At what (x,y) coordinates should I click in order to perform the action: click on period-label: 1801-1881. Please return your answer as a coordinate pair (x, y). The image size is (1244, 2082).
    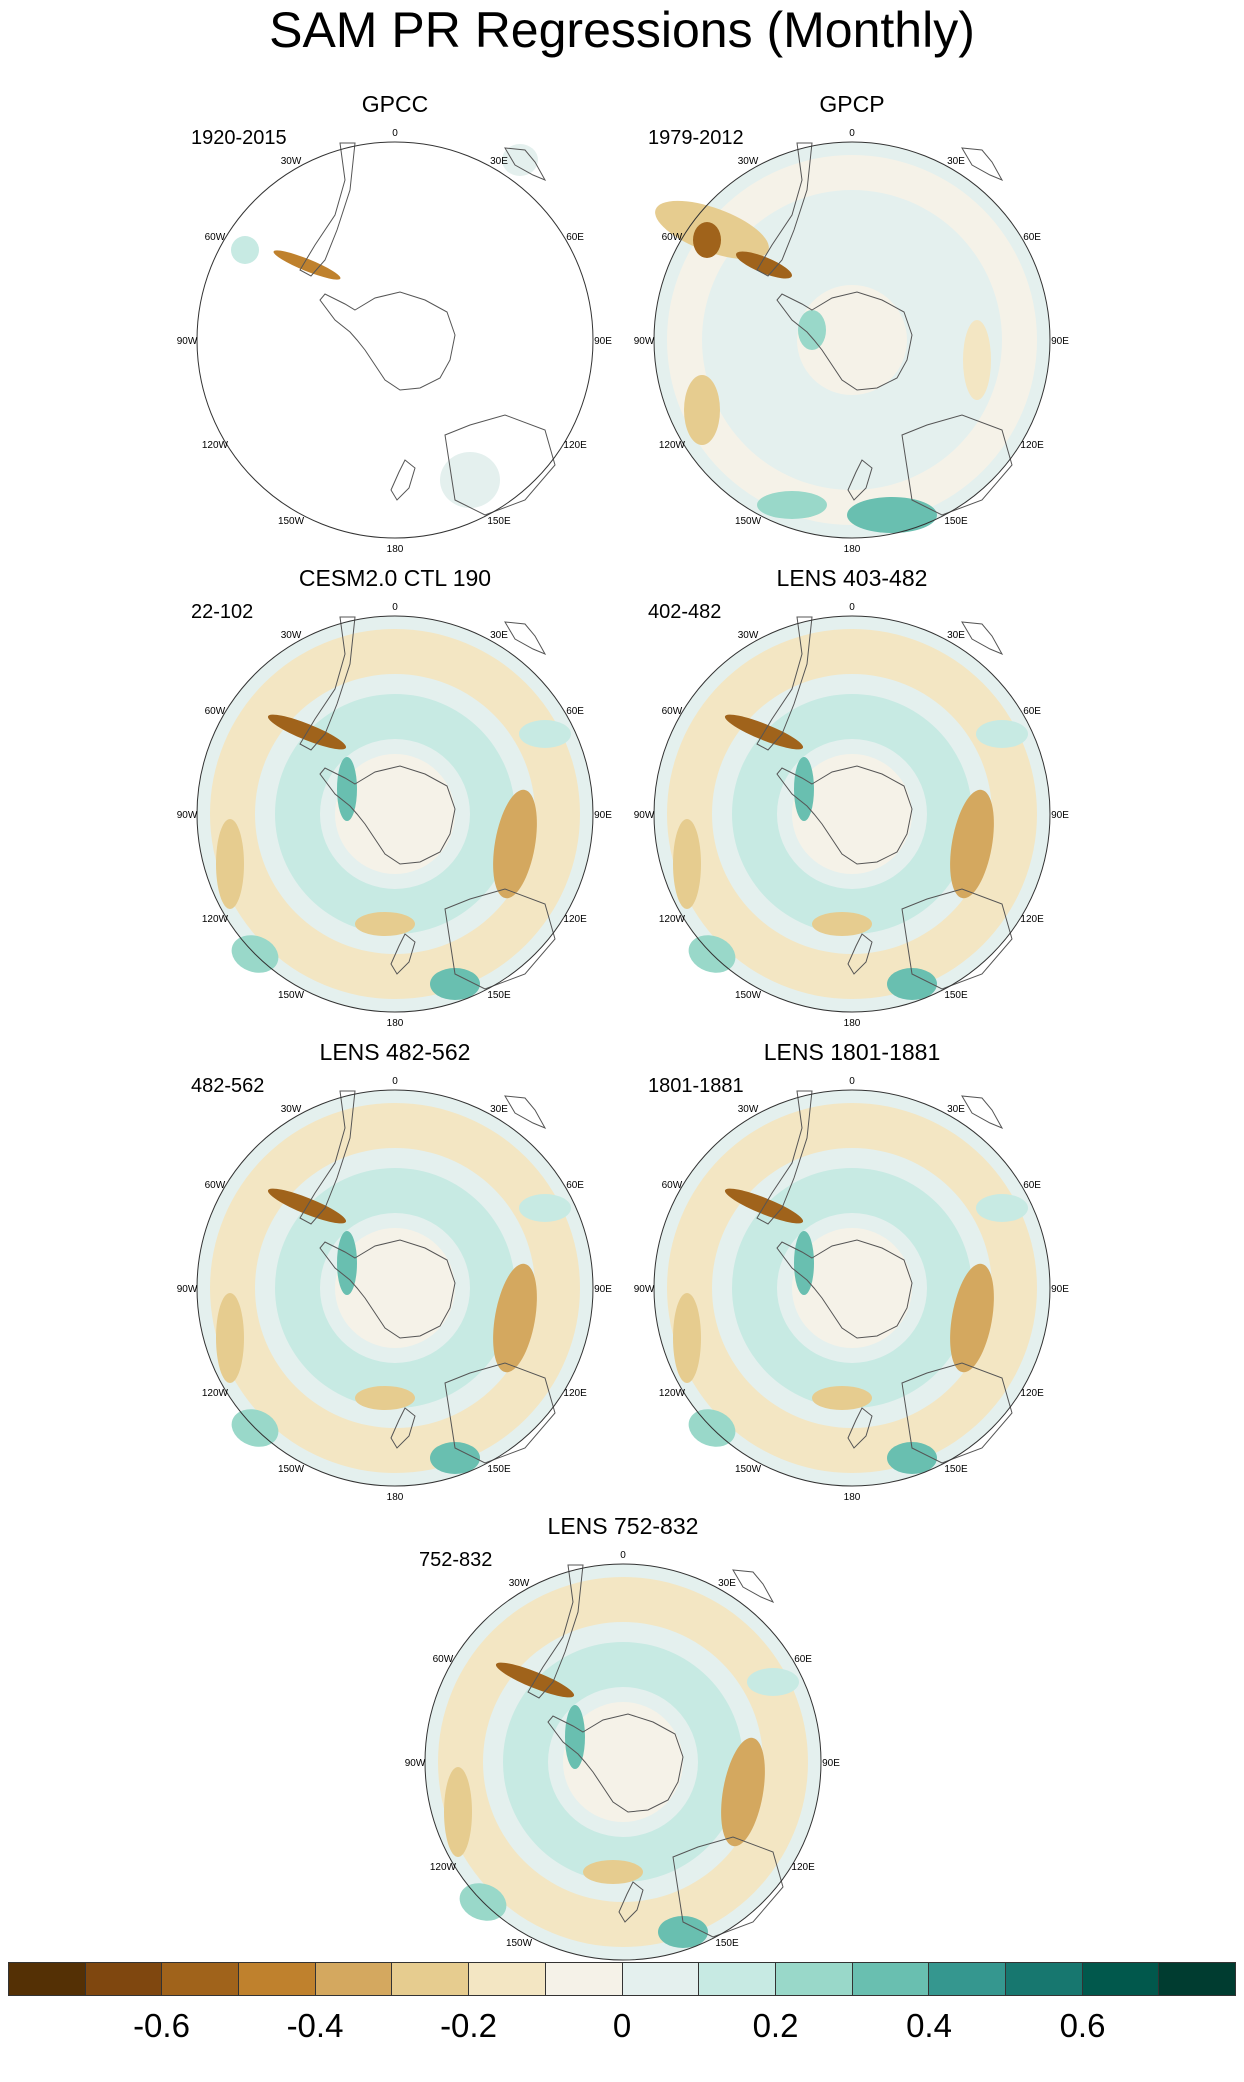
    Looking at the image, I should click on (696, 1086).